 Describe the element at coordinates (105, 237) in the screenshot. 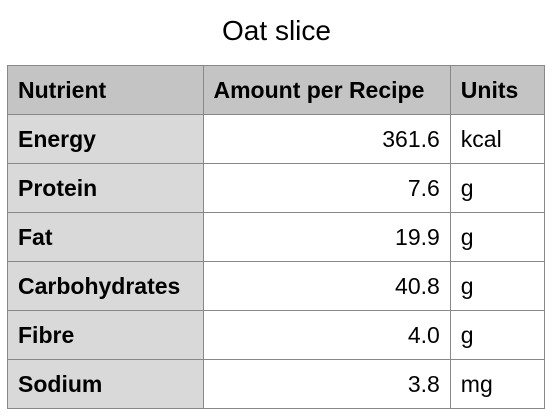

I see `nutrient-name: Fat` at that location.